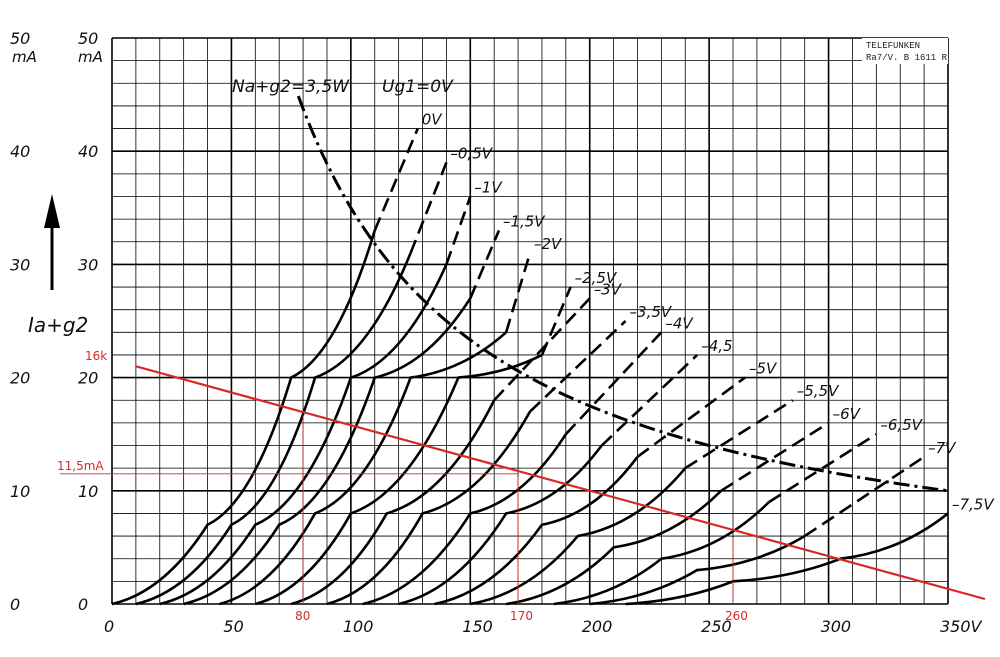 This screenshot has height=657, width=1000. I want to click on curve-label: –1,5V, so click(524, 221).